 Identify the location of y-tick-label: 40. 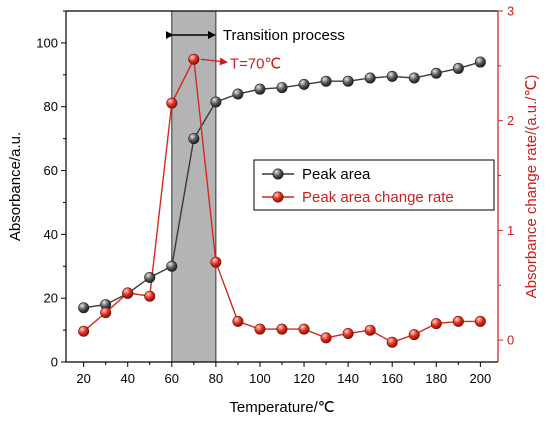
(51, 234).